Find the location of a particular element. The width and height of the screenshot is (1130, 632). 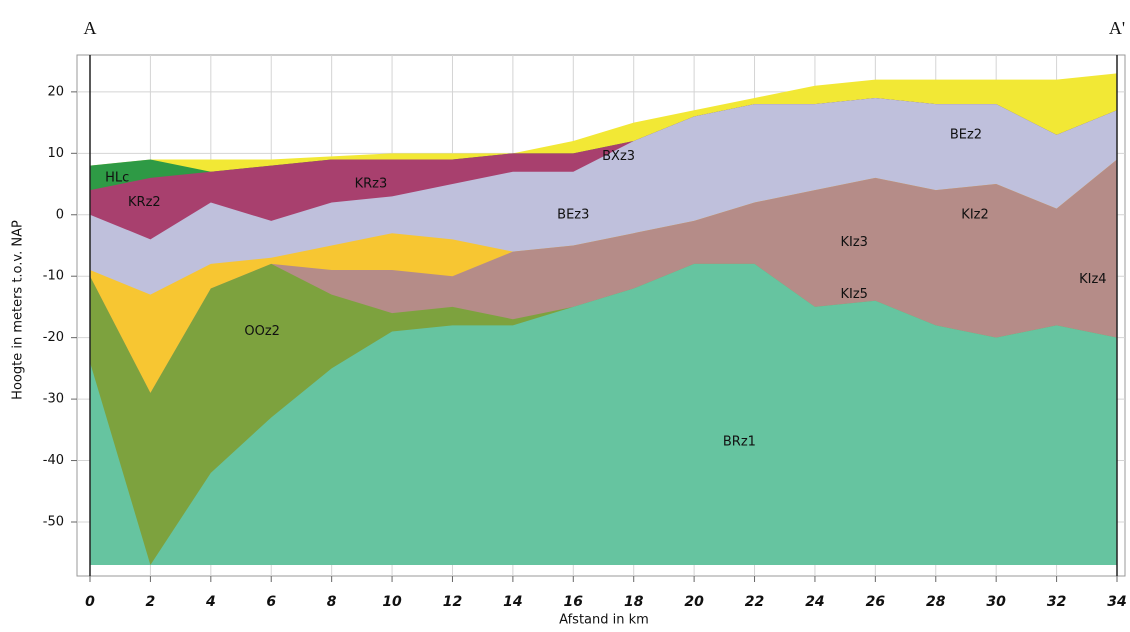

layer-label: KIz4 is located at coordinates (1092, 279).